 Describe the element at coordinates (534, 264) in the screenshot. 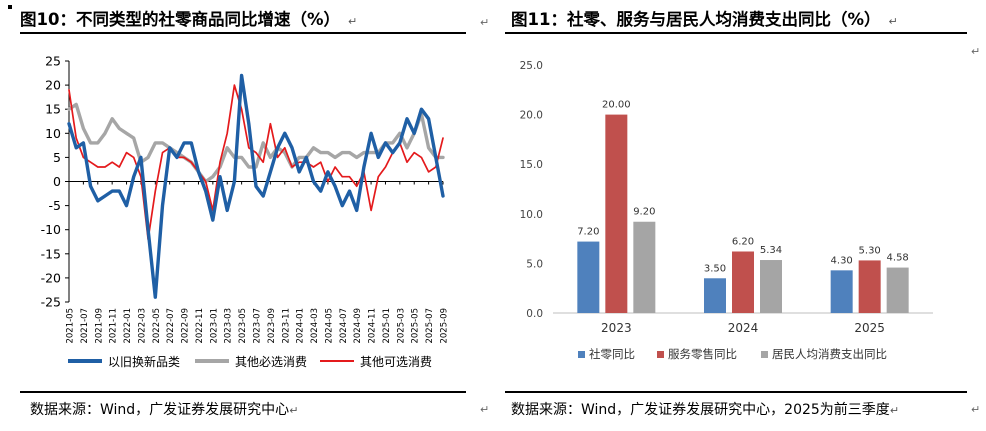

I see `y-tick-label: 5.0` at that location.